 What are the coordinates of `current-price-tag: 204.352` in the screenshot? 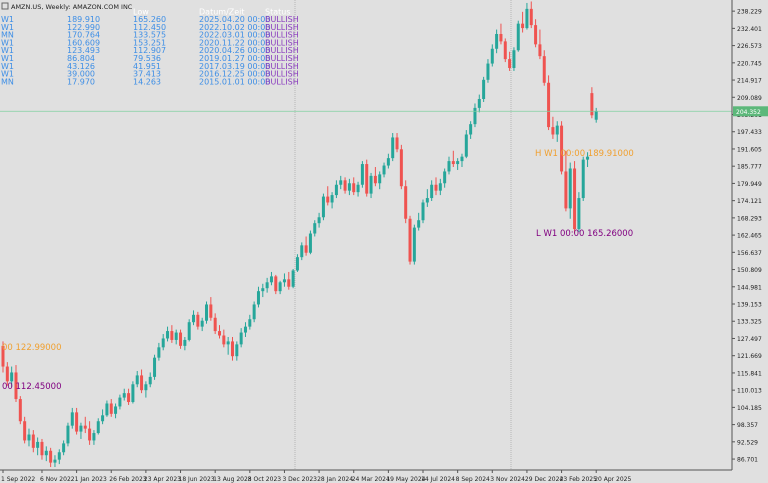 It's located at (750, 111).